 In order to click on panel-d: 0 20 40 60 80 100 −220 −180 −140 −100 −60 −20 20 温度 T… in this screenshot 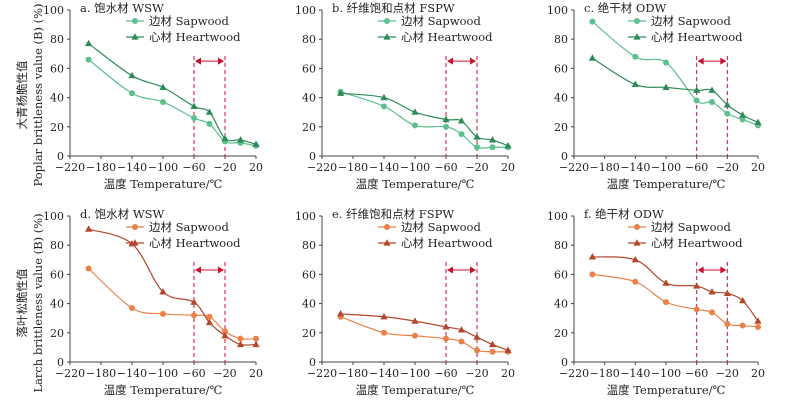, I will do `click(153, 302)`.